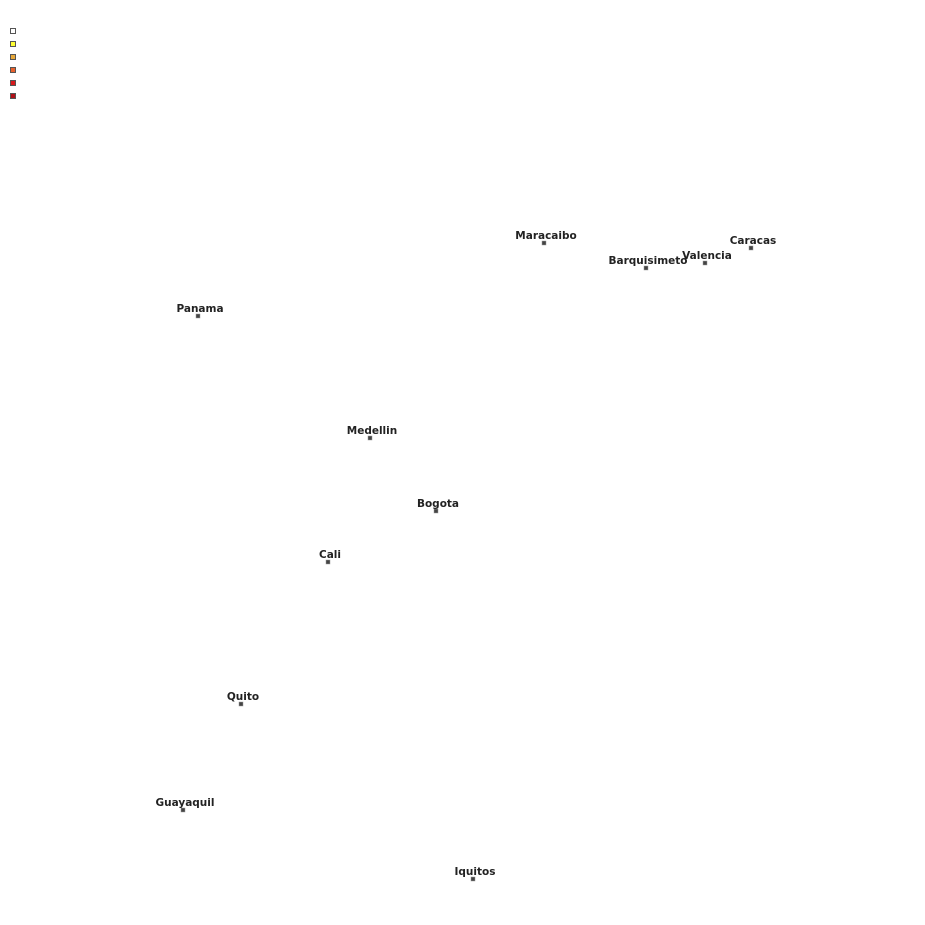 This screenshot has height=925, width=925. I want to click on city-label: Valencia, so click(707, 256).